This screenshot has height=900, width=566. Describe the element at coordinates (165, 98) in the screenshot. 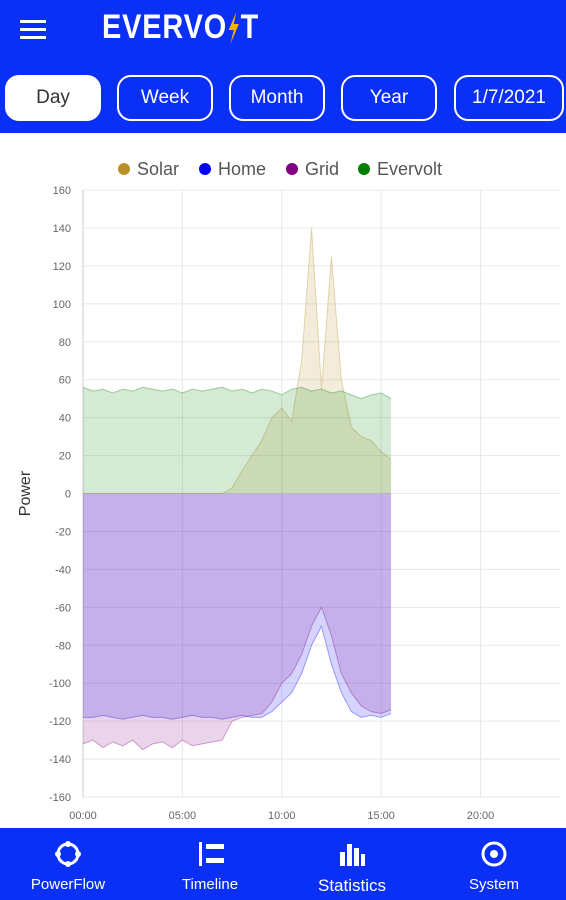

I see `tab: Week` at that location.